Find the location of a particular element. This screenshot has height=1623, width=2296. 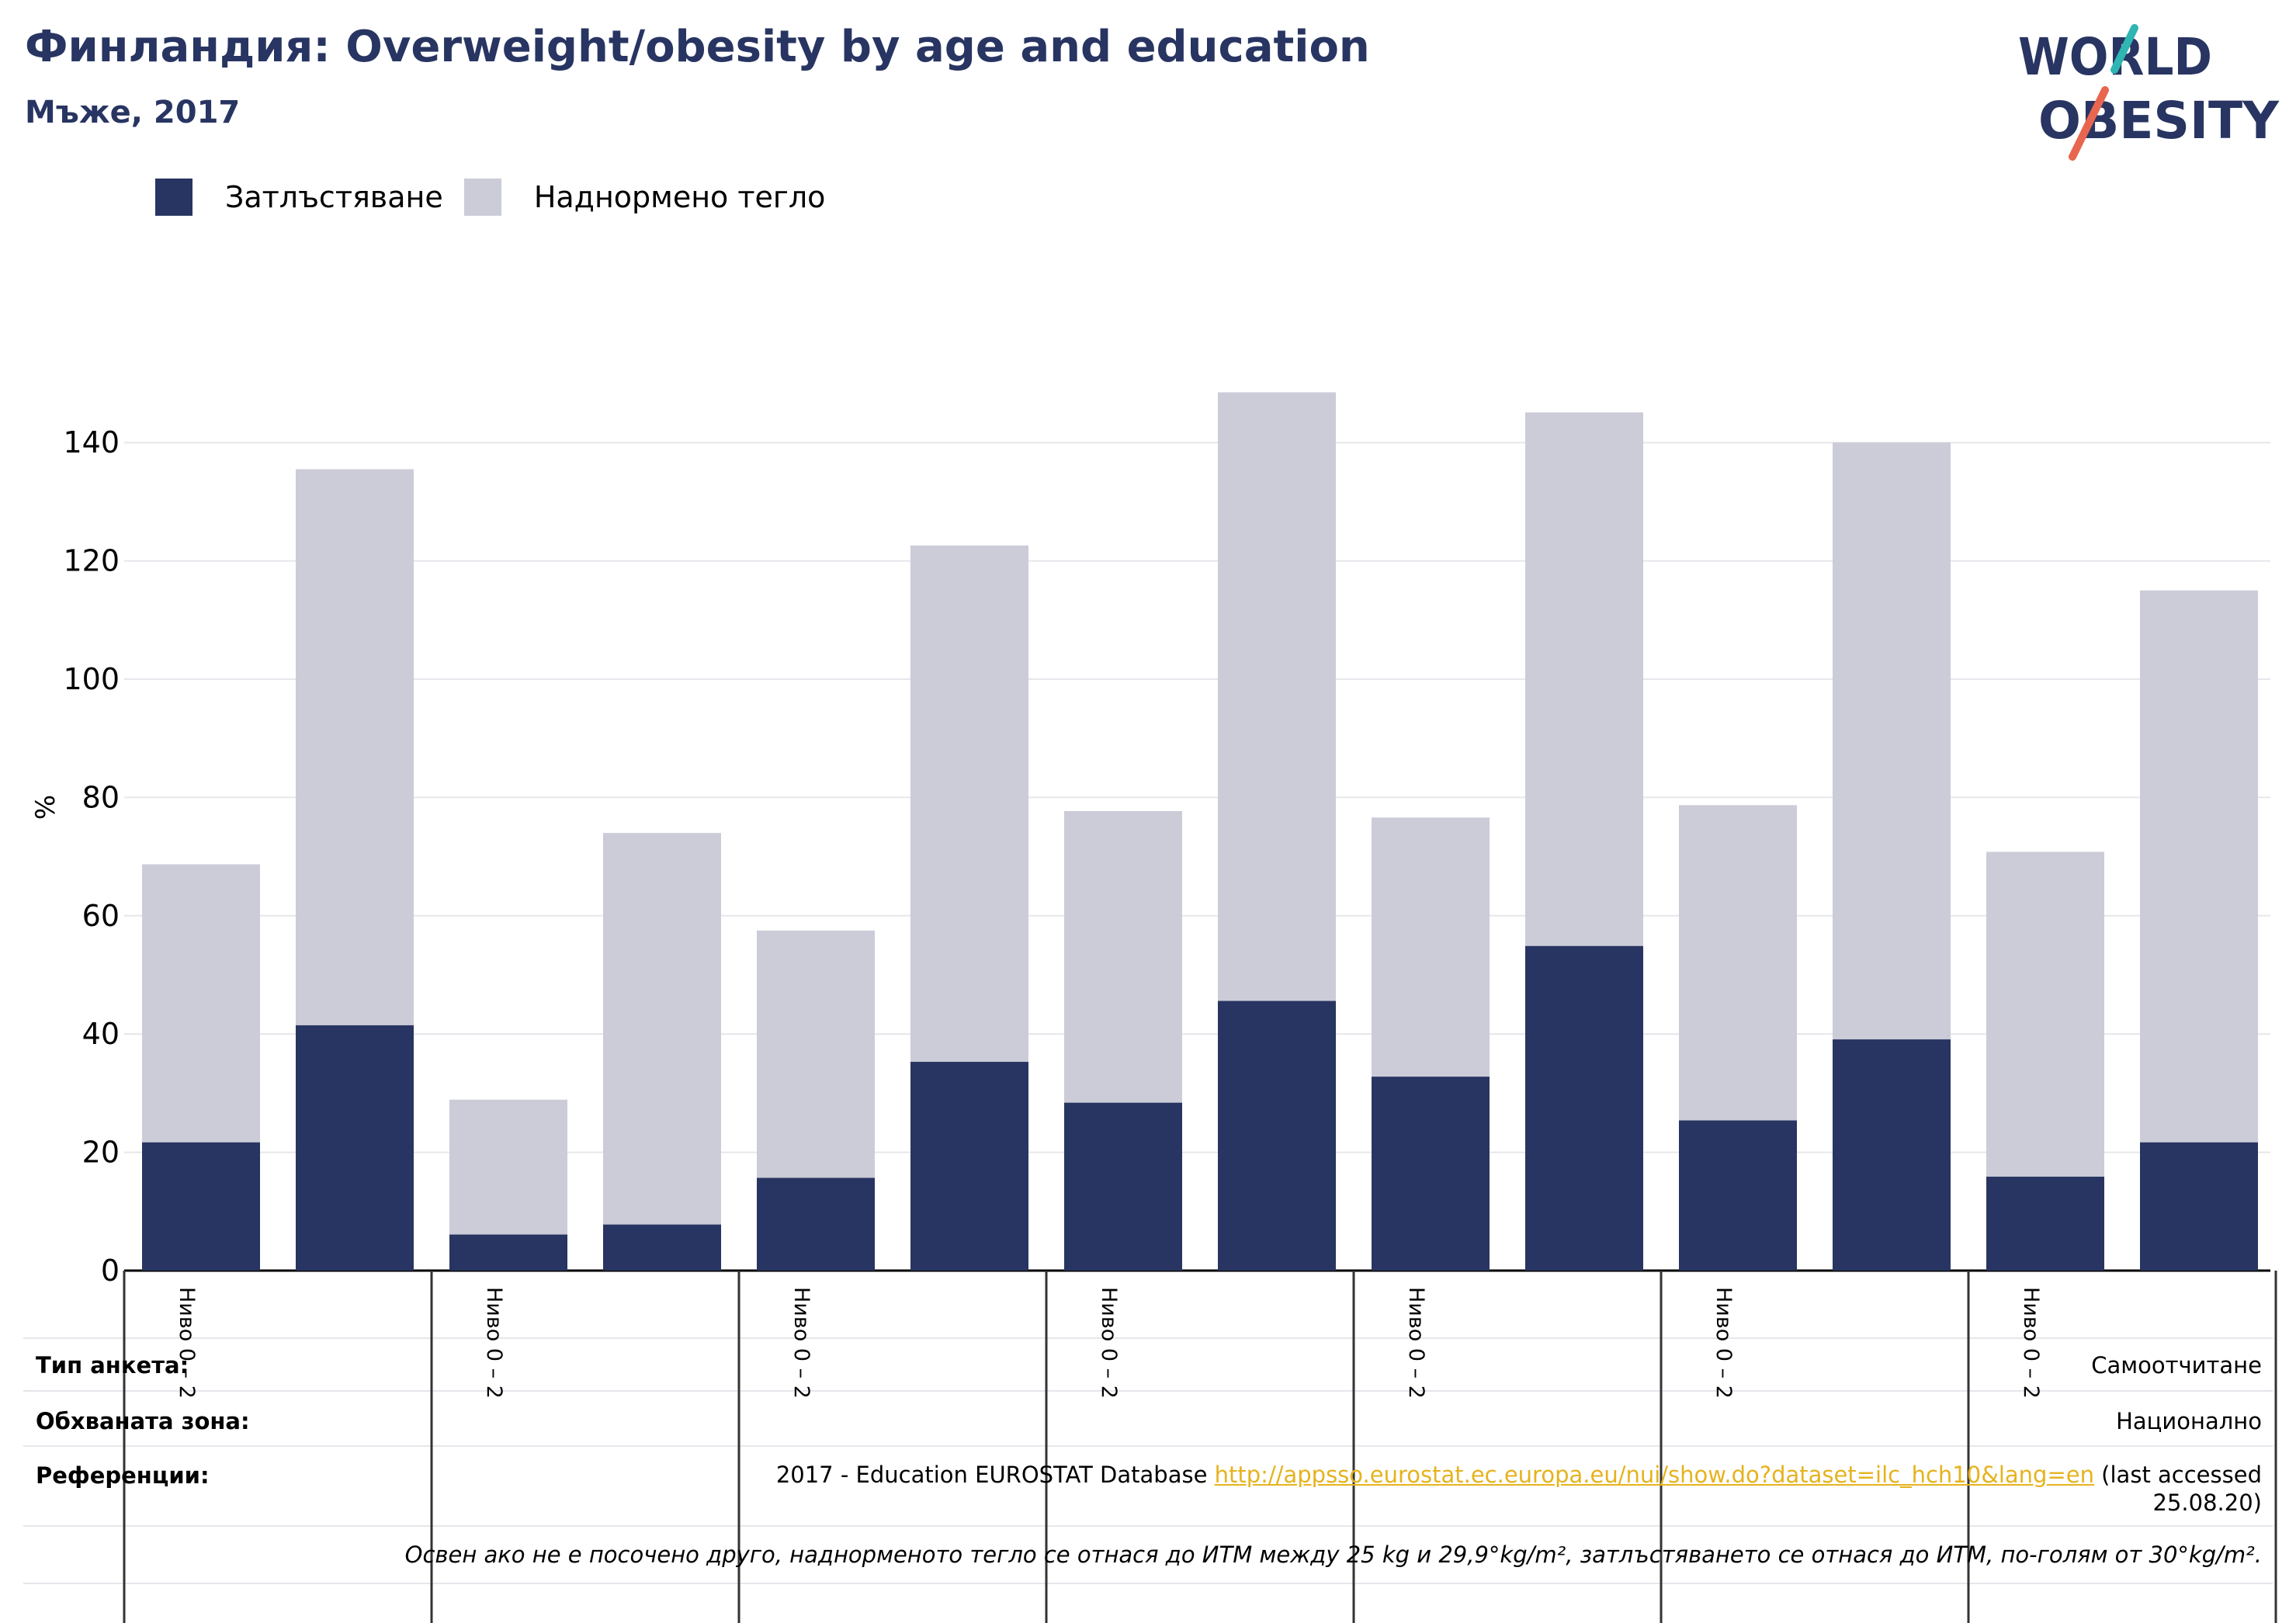

svg-text: WORLD is located at coordinates (2115, 57).